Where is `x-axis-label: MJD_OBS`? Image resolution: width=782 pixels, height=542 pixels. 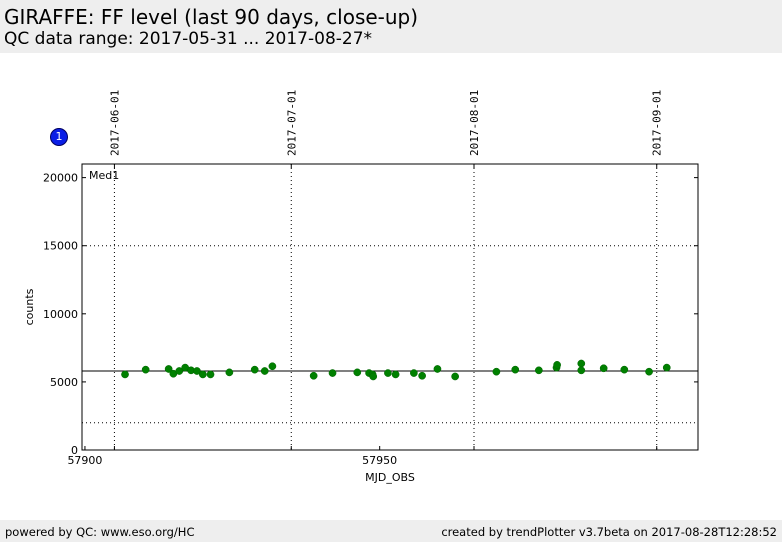
x-axis-label: MJD_OBS is located at coordinates (390, 477).